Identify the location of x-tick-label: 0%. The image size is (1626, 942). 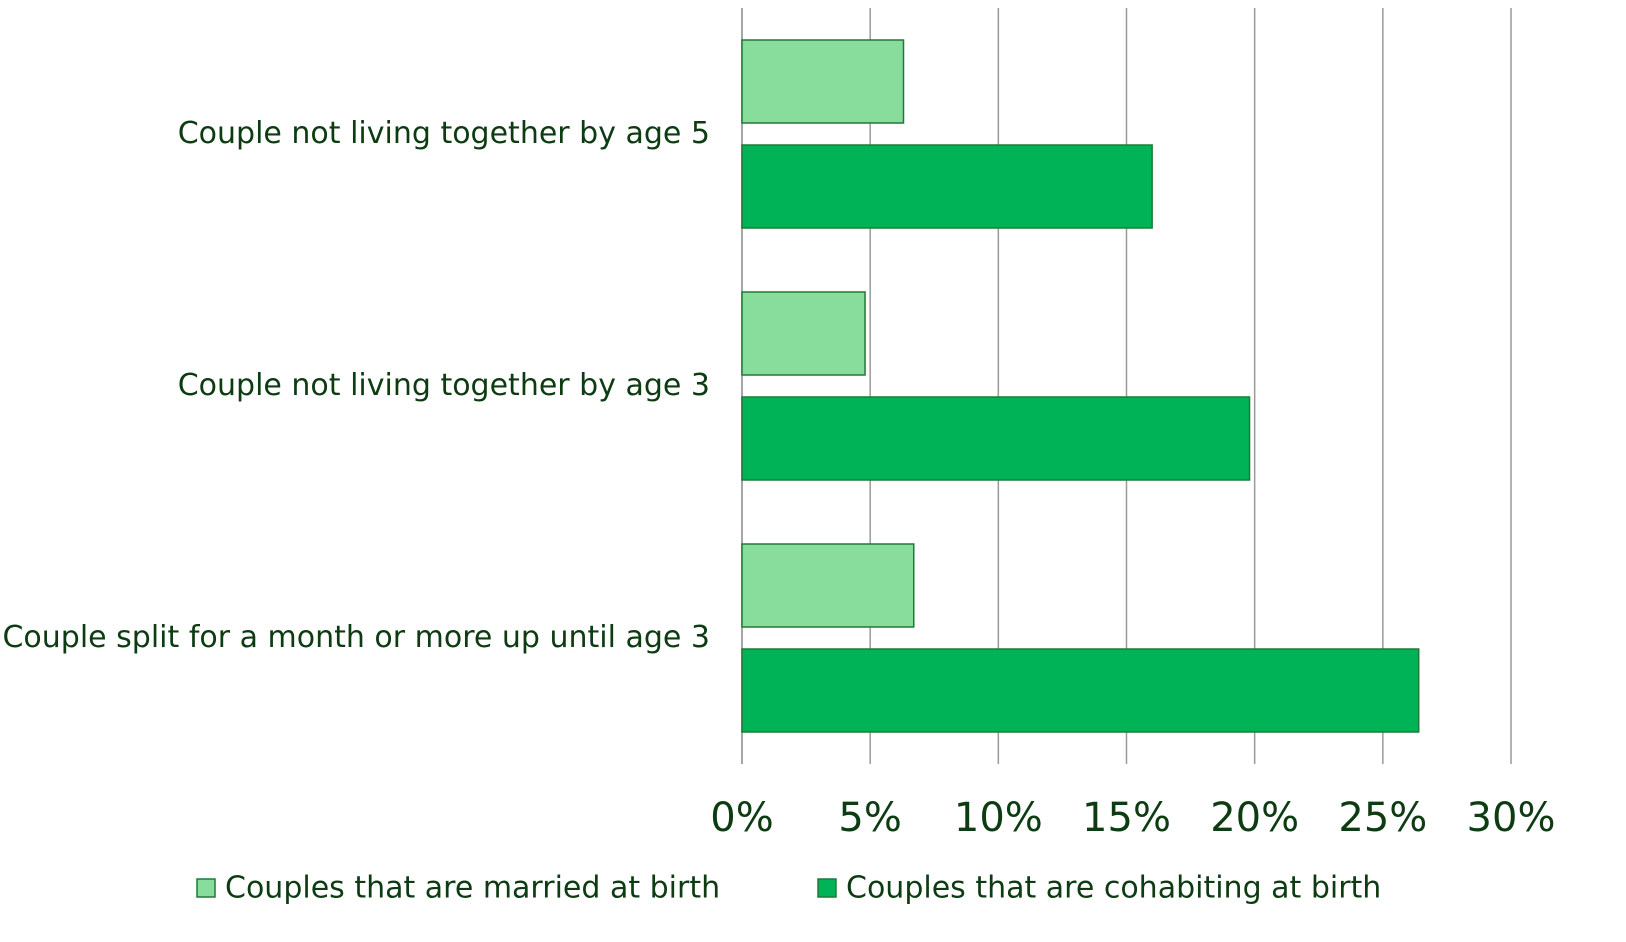
(741, 818).